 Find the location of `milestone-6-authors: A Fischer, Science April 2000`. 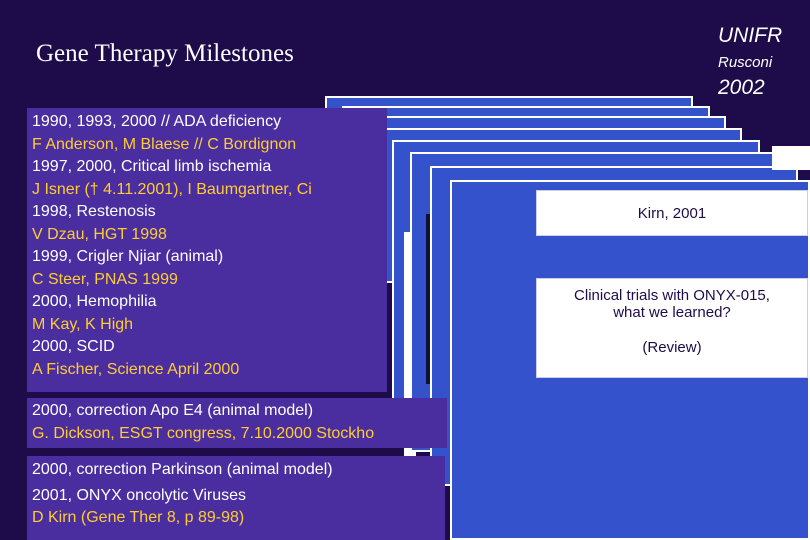

milestone-6-authors: A Fischer, Science April 2000 is located at coordinates (136, 369).